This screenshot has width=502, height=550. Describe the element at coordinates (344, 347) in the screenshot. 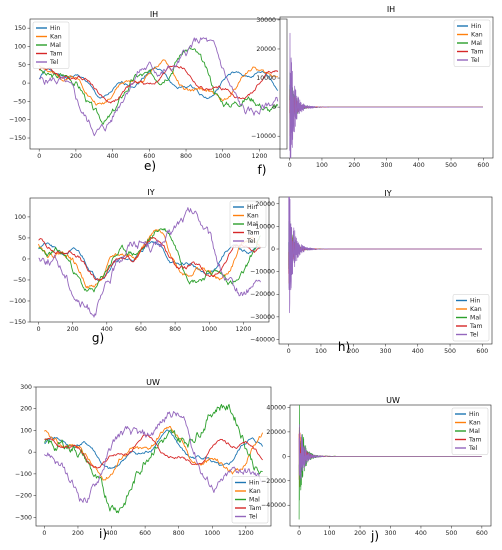

I see `panel-label: h)` at that location.